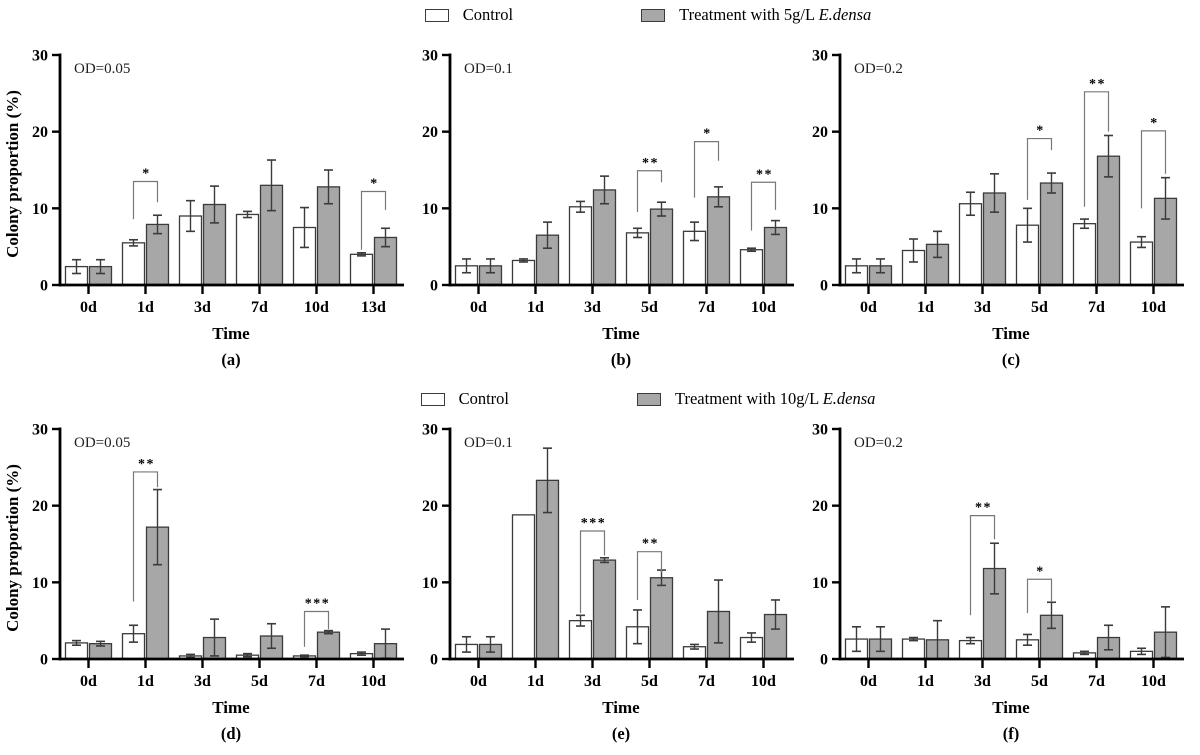 The image size is (1200, 755). Describe the element at coordinates (231, 733) in the screenshot. I see `panel-letter-label: (d)` at that location.